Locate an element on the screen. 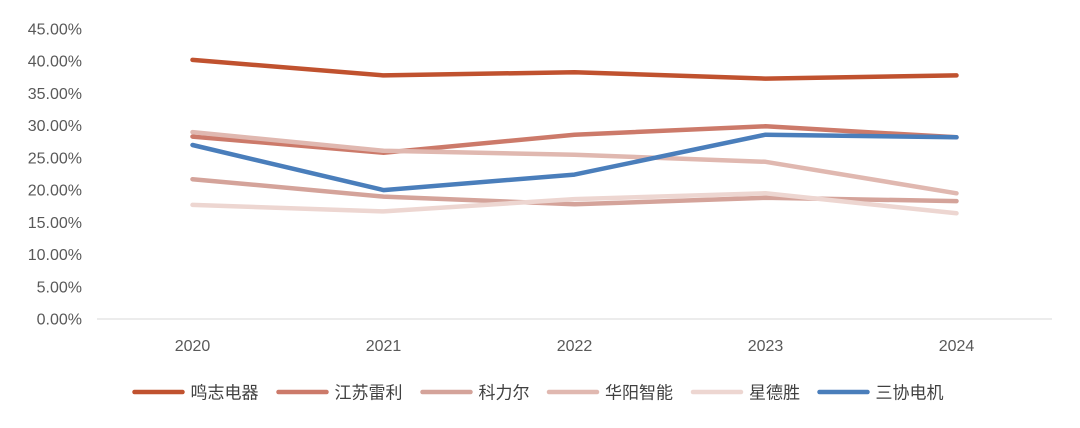 This screenshot has height=428, width=1080. y-tick-label: 25.00% is located at coordinates (55, 158).